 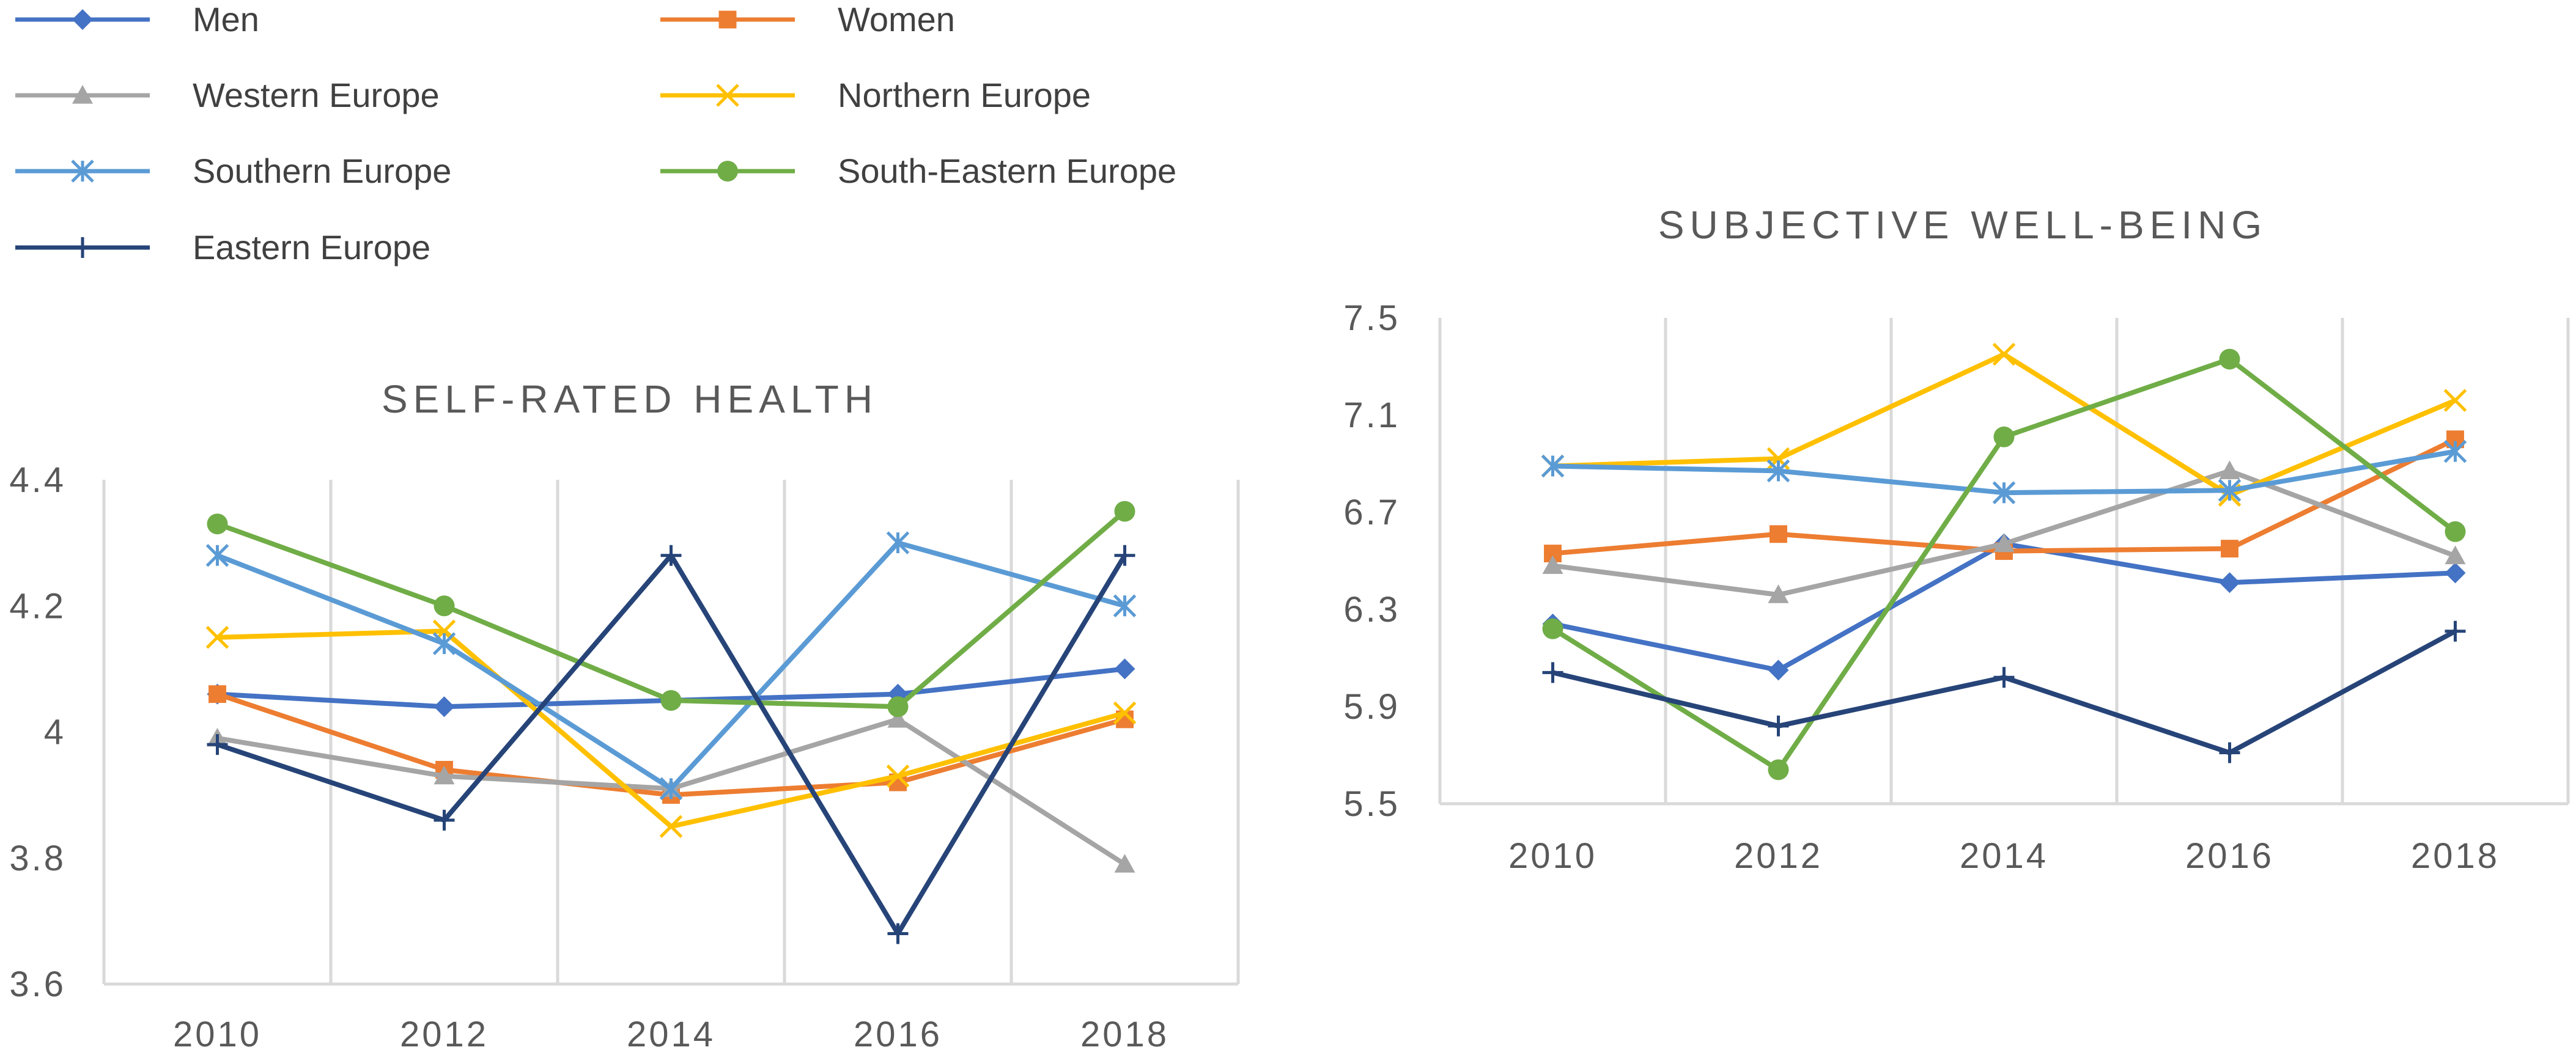 What do you see at coordinates (322, 171) in the screenshot?
I see `legend-label-southern-europe: Southern Europe` at bounding box center [322, 171].